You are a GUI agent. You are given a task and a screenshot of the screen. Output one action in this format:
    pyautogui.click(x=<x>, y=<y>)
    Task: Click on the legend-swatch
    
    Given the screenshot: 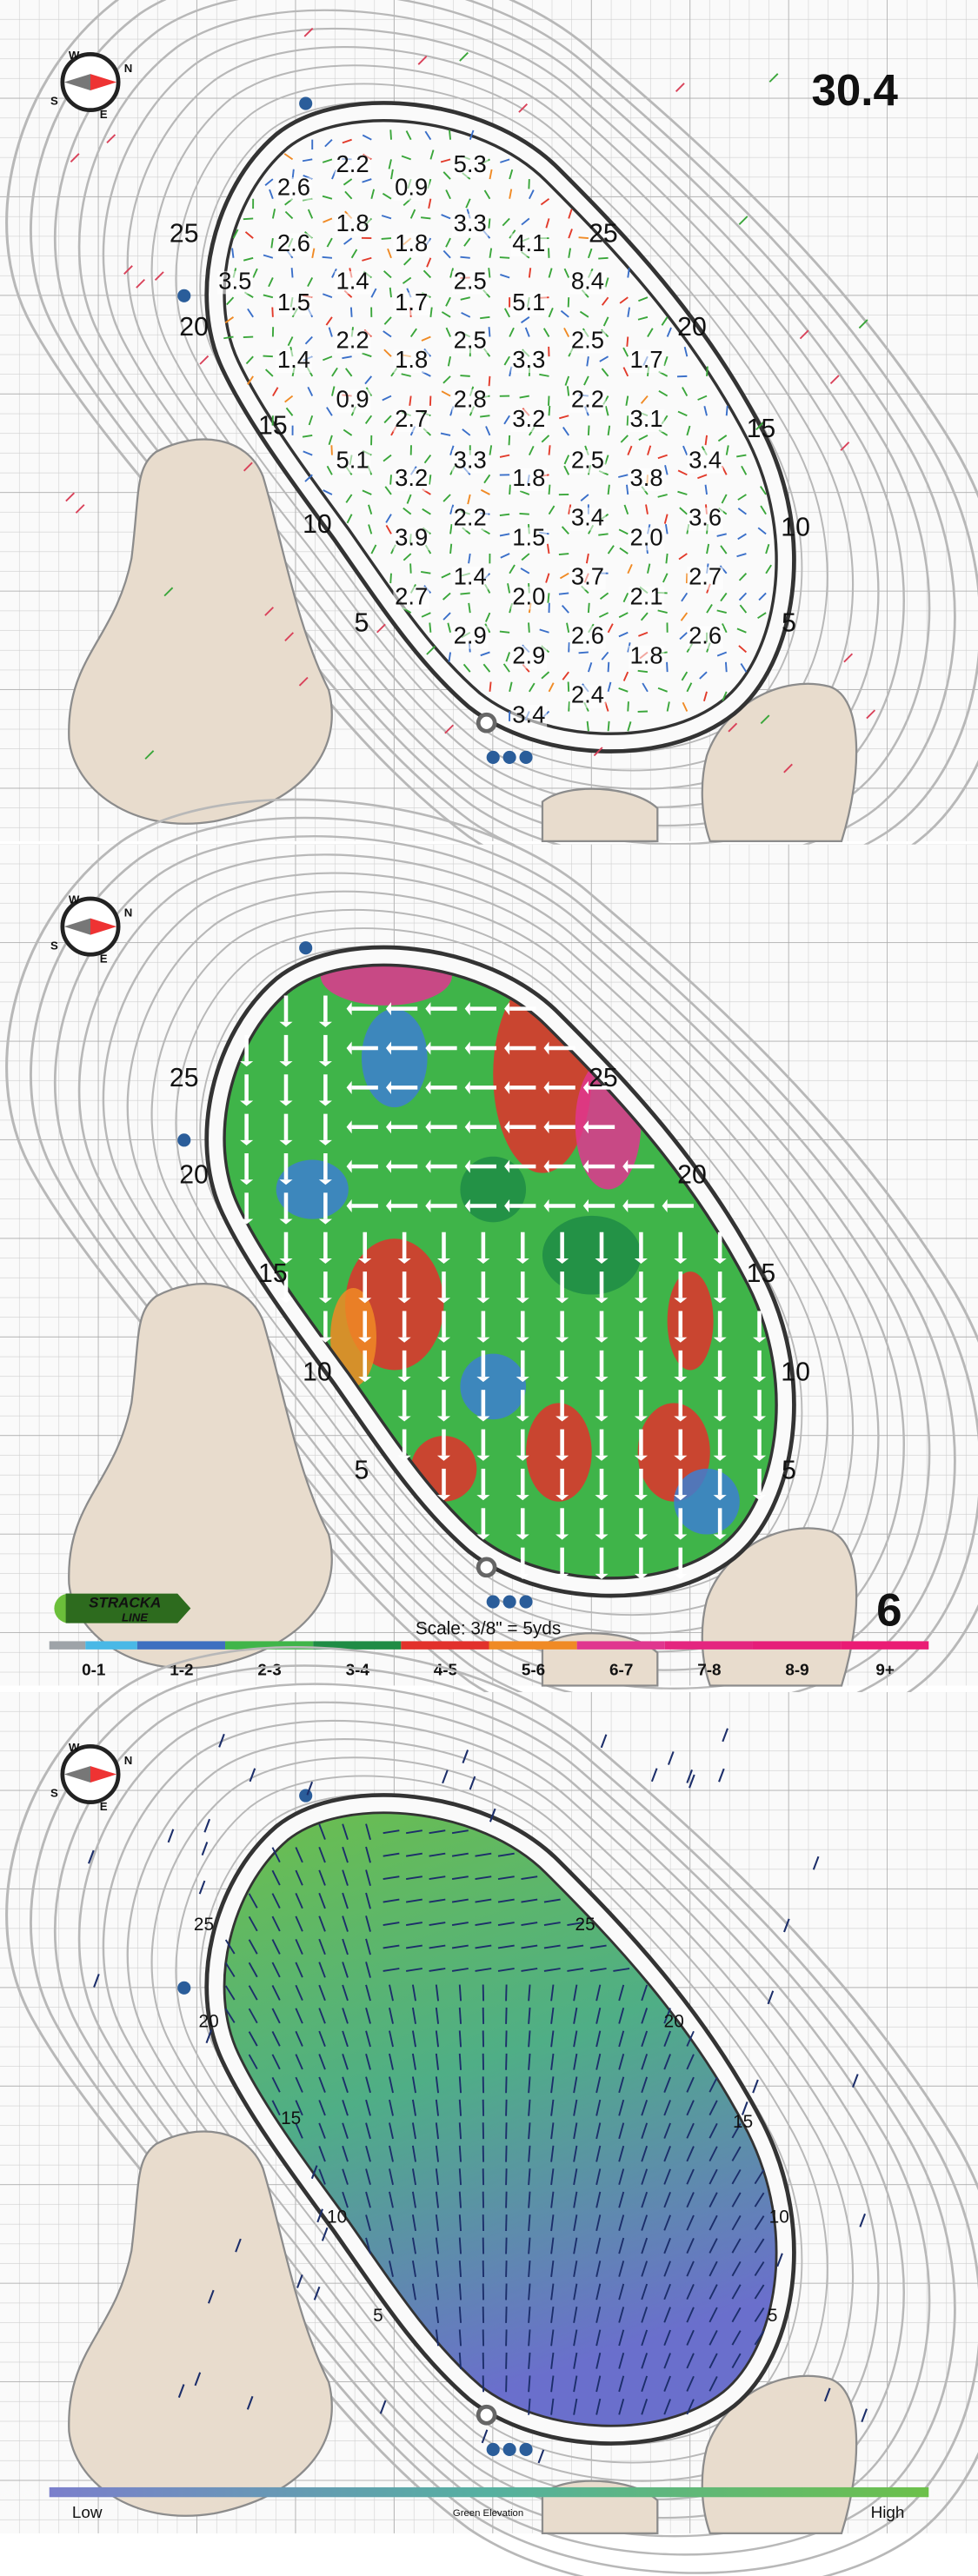 What is the action you would take?
    pyautogui.click(x=797, y=1645)
    